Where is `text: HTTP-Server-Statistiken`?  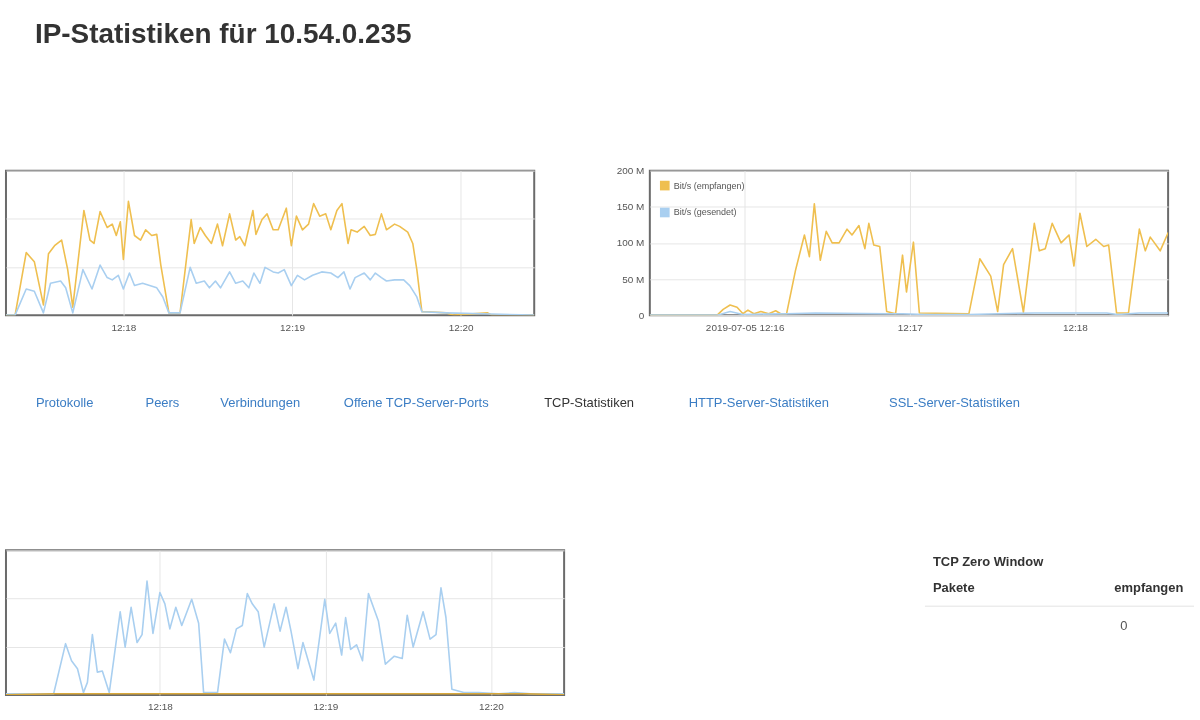
text: HTTP-Server-Statistiken is located at coordinates (758, 402).